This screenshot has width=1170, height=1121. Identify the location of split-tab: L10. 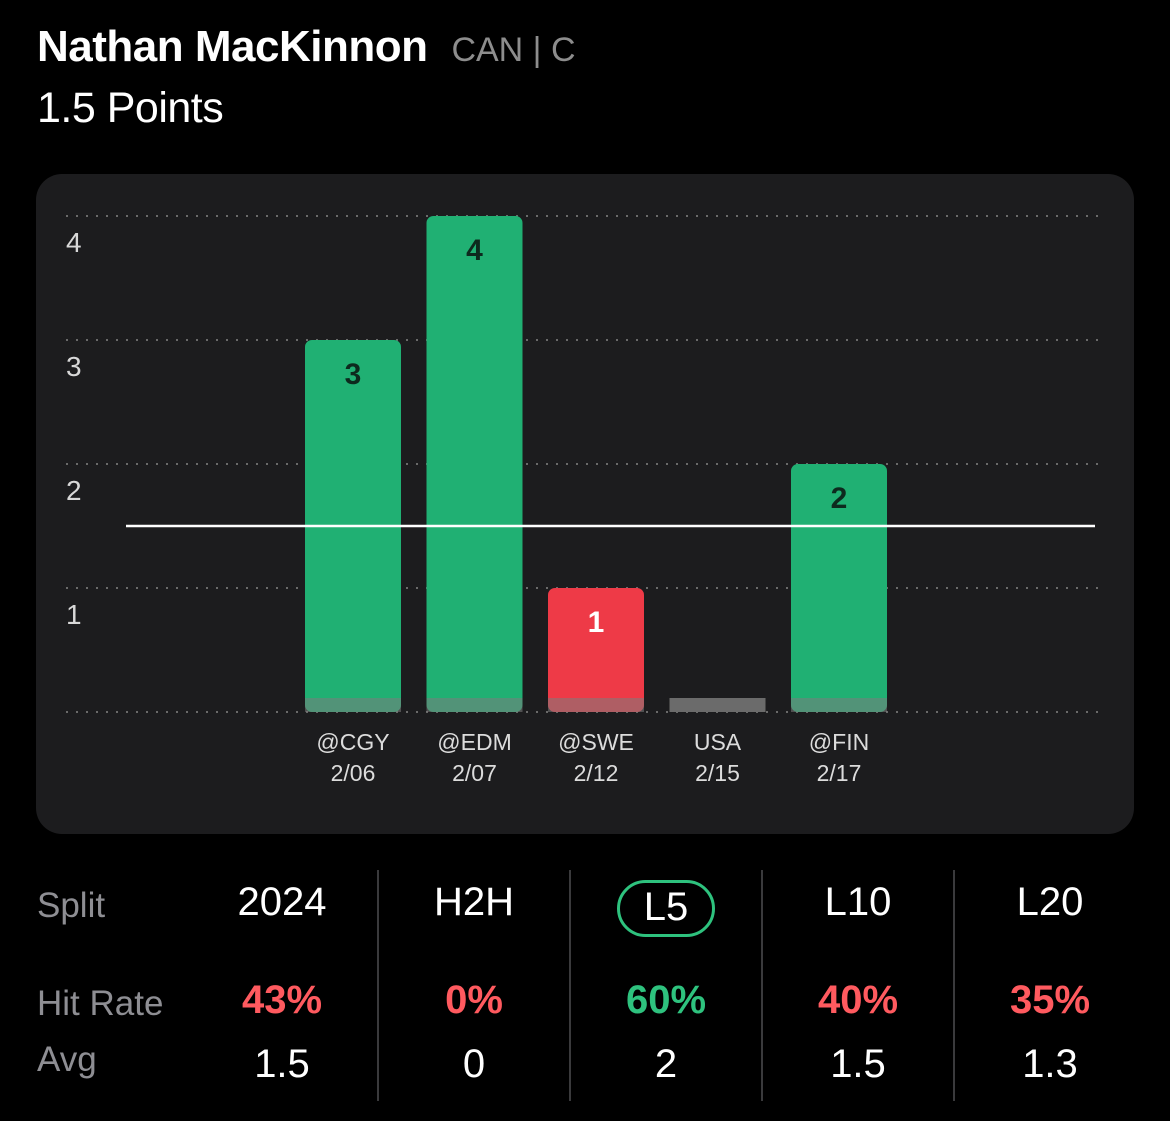
(858, 902).